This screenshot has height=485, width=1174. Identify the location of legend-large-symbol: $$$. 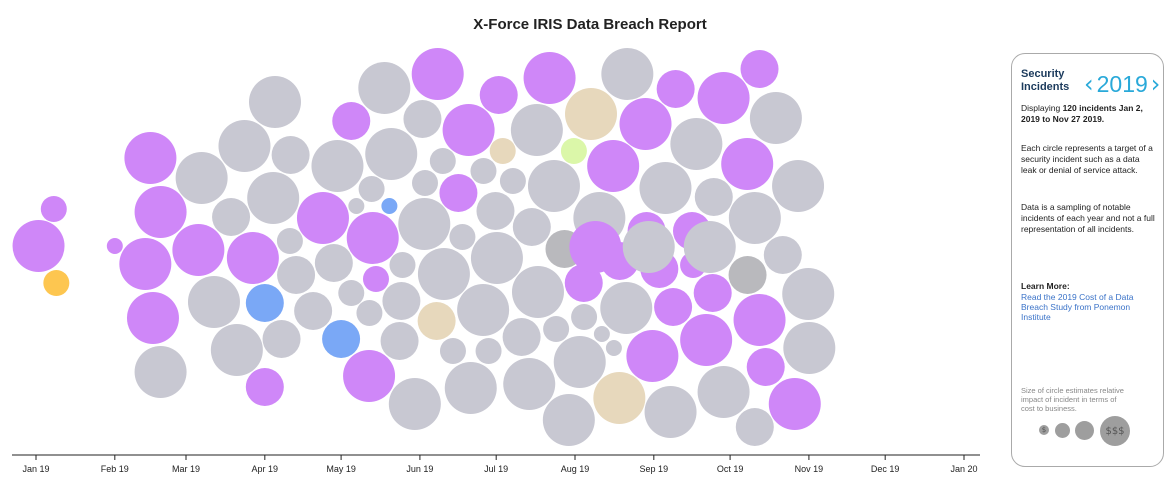
(1115, 431).